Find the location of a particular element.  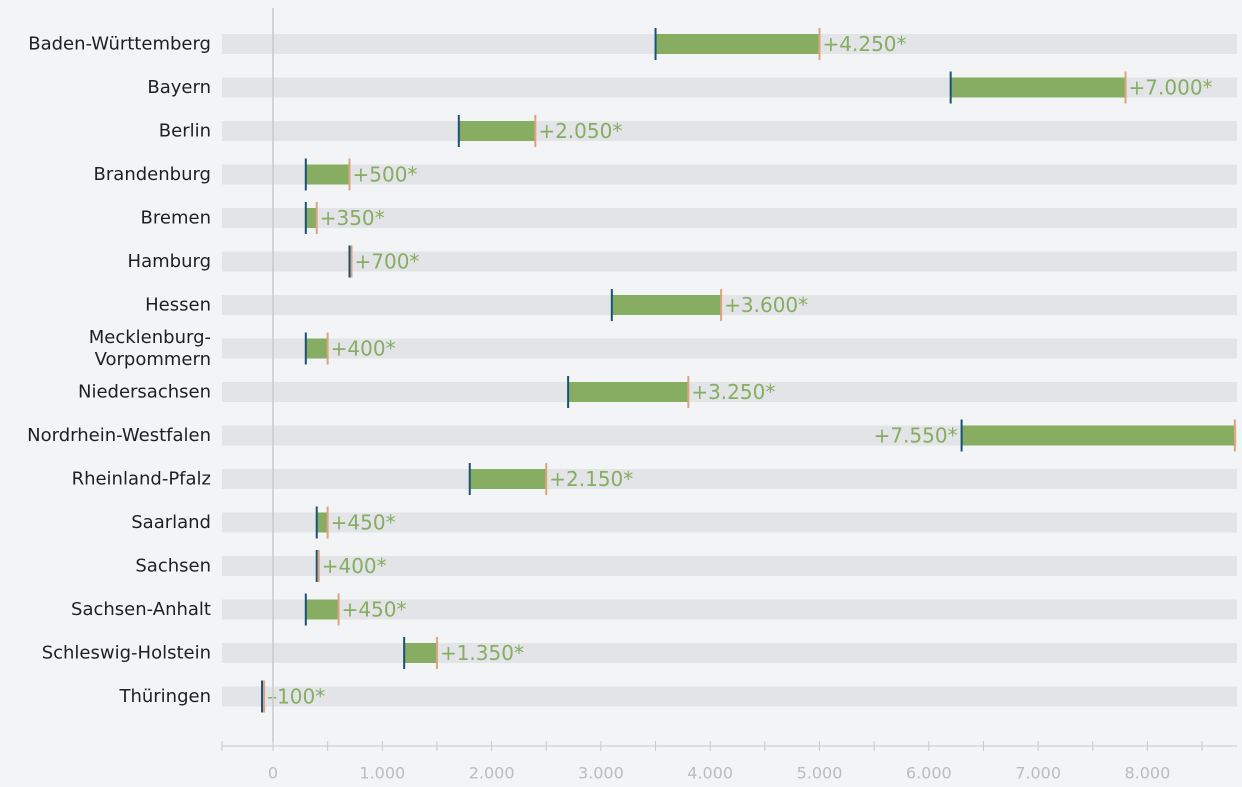

category-label: Thüringen is located at coordinates (164, 696).